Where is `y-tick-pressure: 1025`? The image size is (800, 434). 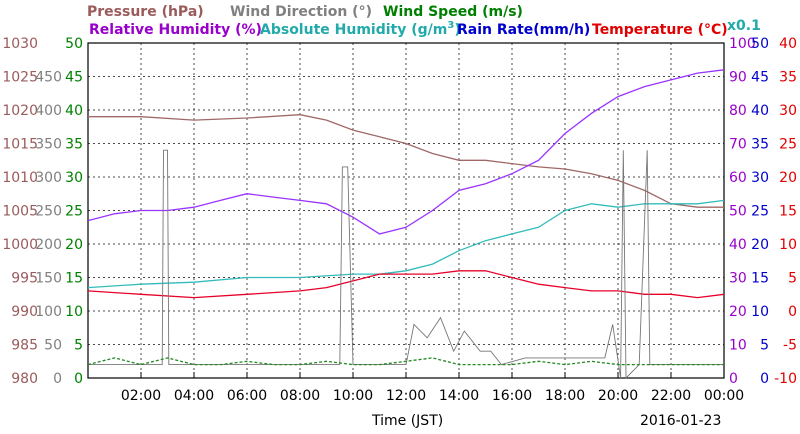
y-tick-pressure: 1025 is located at coordinates (20, 78).